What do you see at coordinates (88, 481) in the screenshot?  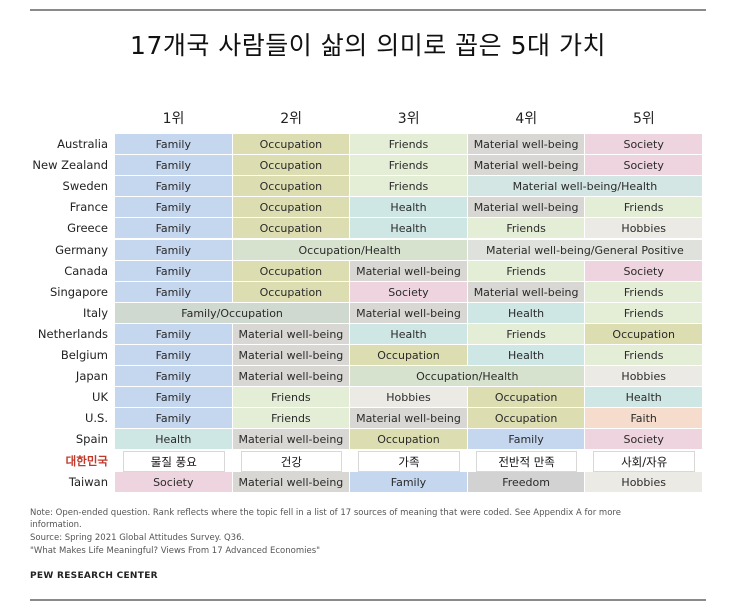 I see `country-label: Taiwan` at bounding box center [88, 481].